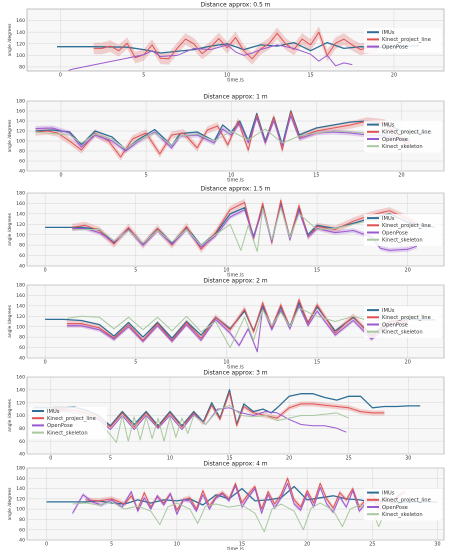 The width and height of the screenshot is (453, 554). Describe the element at coordinates (235, 97) in the screenshot. I see `chart-title: Distance approx: 1 m` at that location.